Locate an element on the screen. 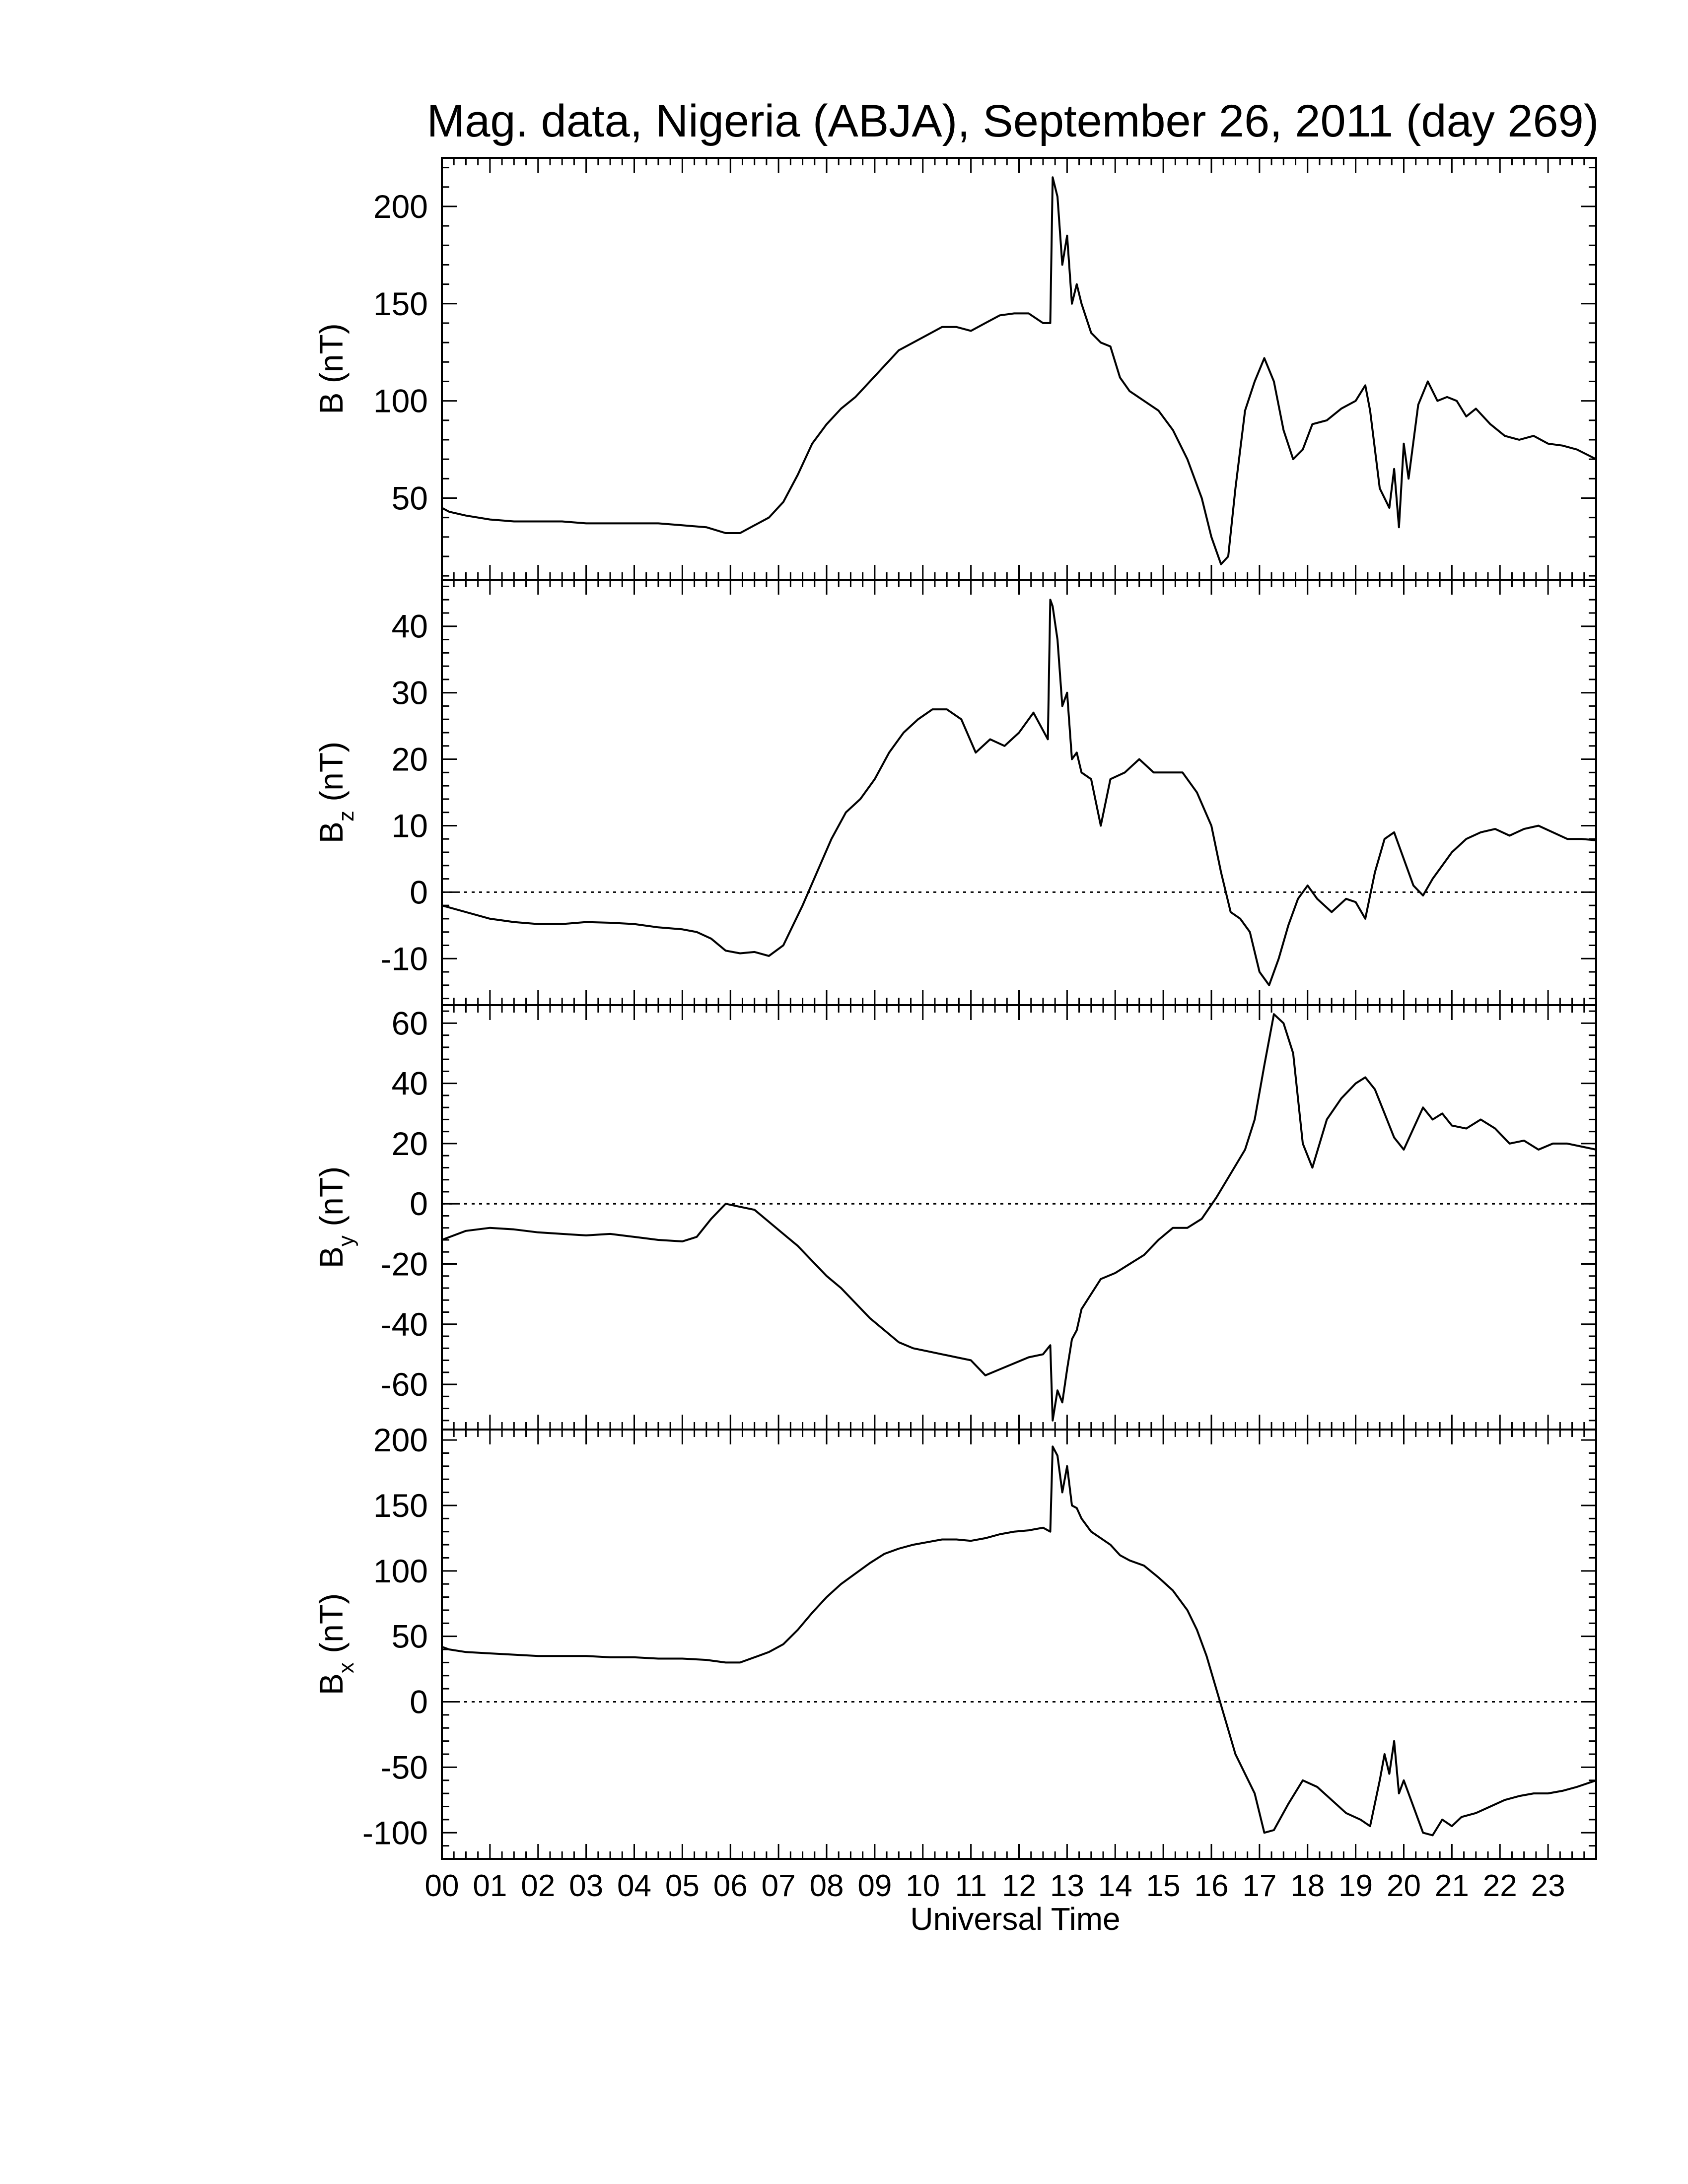  x-tick-label: 16 is located at coordinates (1212, 1886).